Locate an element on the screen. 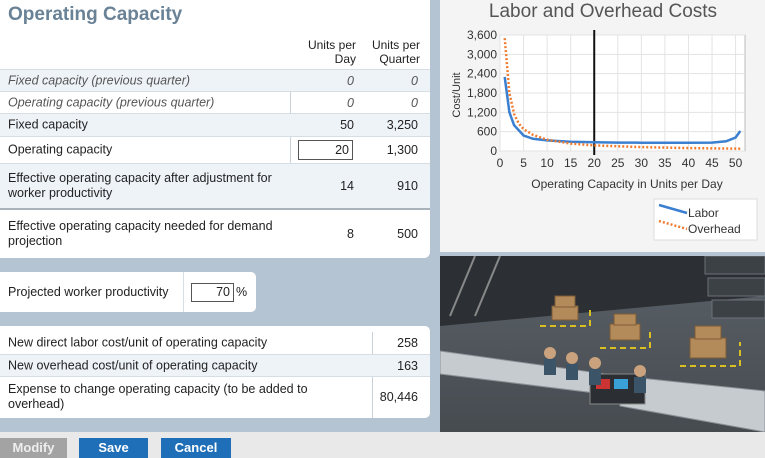  x-axis-label: Operating Capacity in Units per Day is located at coordinates (626, 184).